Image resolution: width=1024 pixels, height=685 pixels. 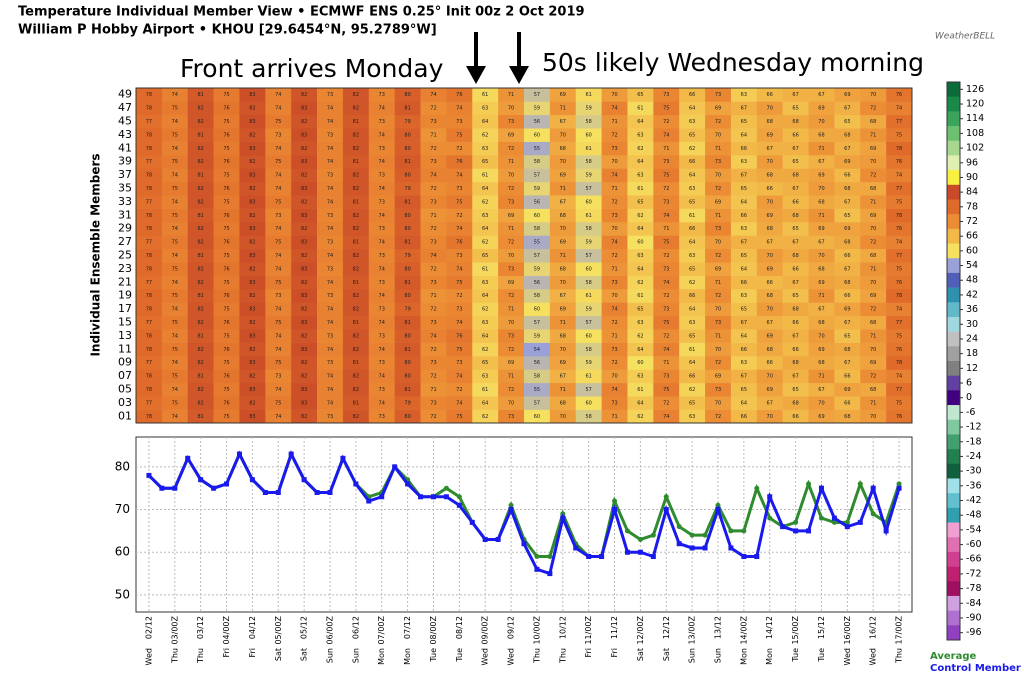 What do you see at coordinates (226, 653) in the screenshot?
I see `weekday-label: Fri` at bounding box center [226, 653].